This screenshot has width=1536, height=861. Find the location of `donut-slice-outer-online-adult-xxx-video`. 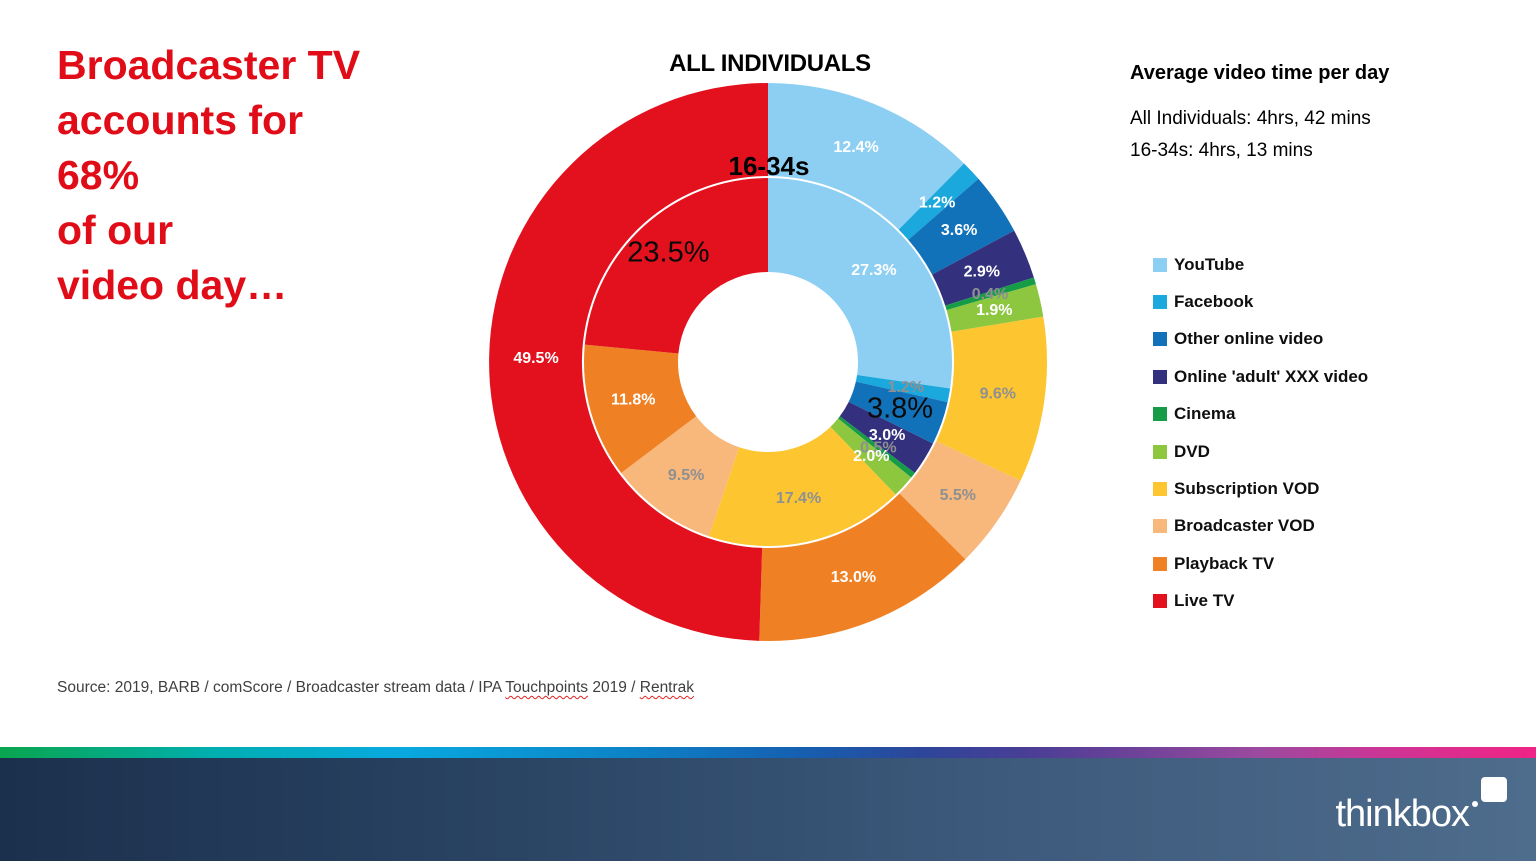

donut-slice-outer-online-adult-xxx-video is located at coordinates (983, 268).